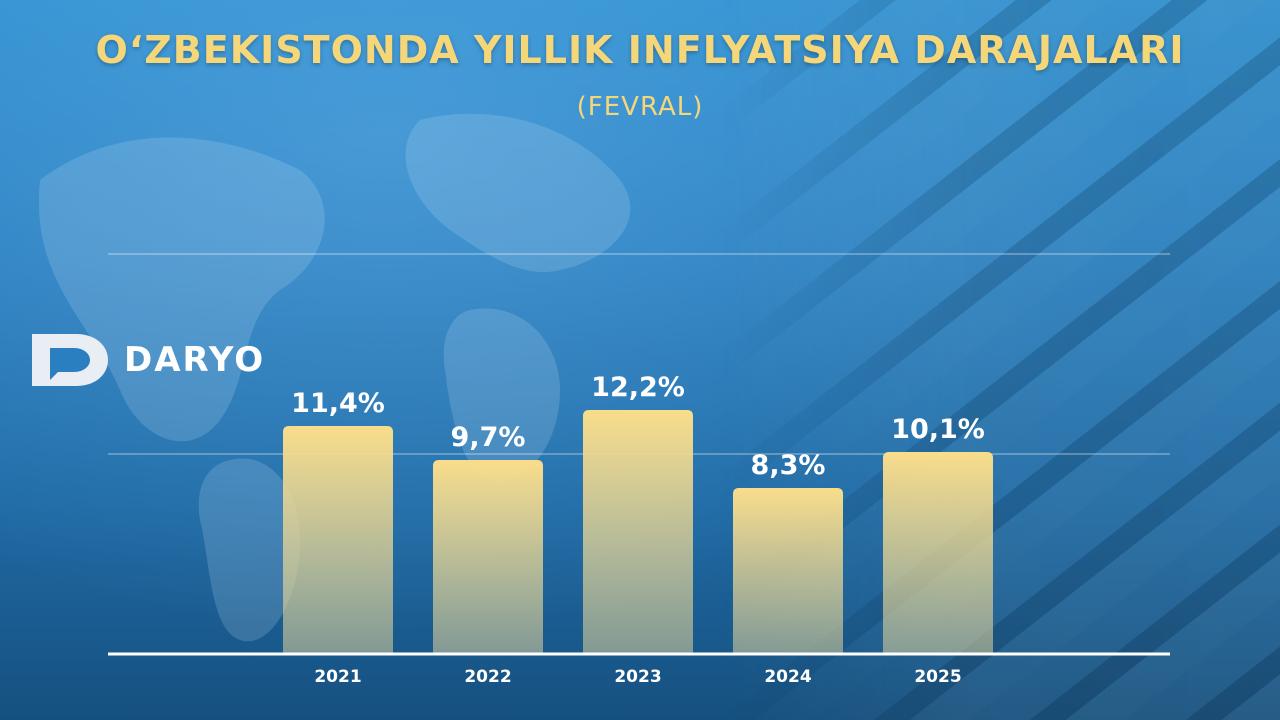  Describe the element at coordinates (195, 360) in the screenshot. I see `brand-name: DARYO` at that location.